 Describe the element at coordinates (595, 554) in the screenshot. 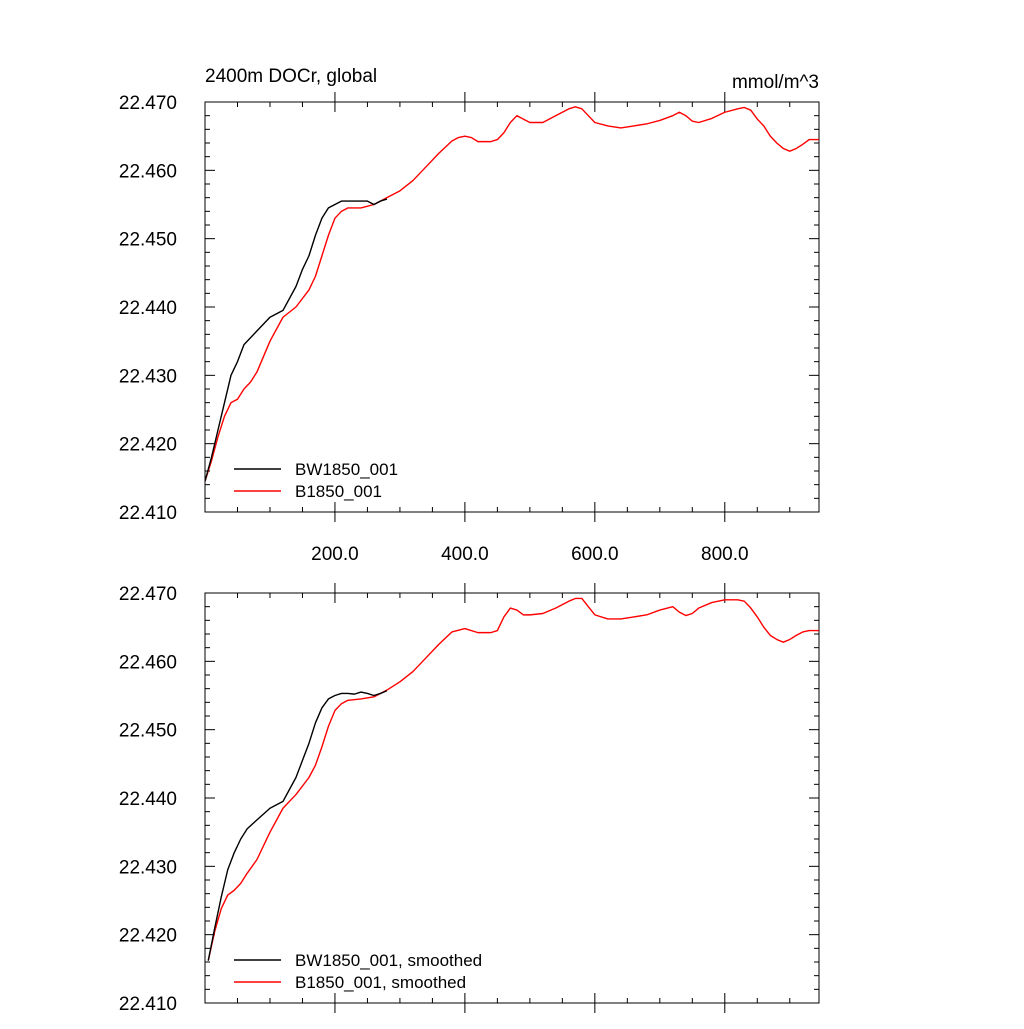

I see `x-tick-label: 600.0` at that location.